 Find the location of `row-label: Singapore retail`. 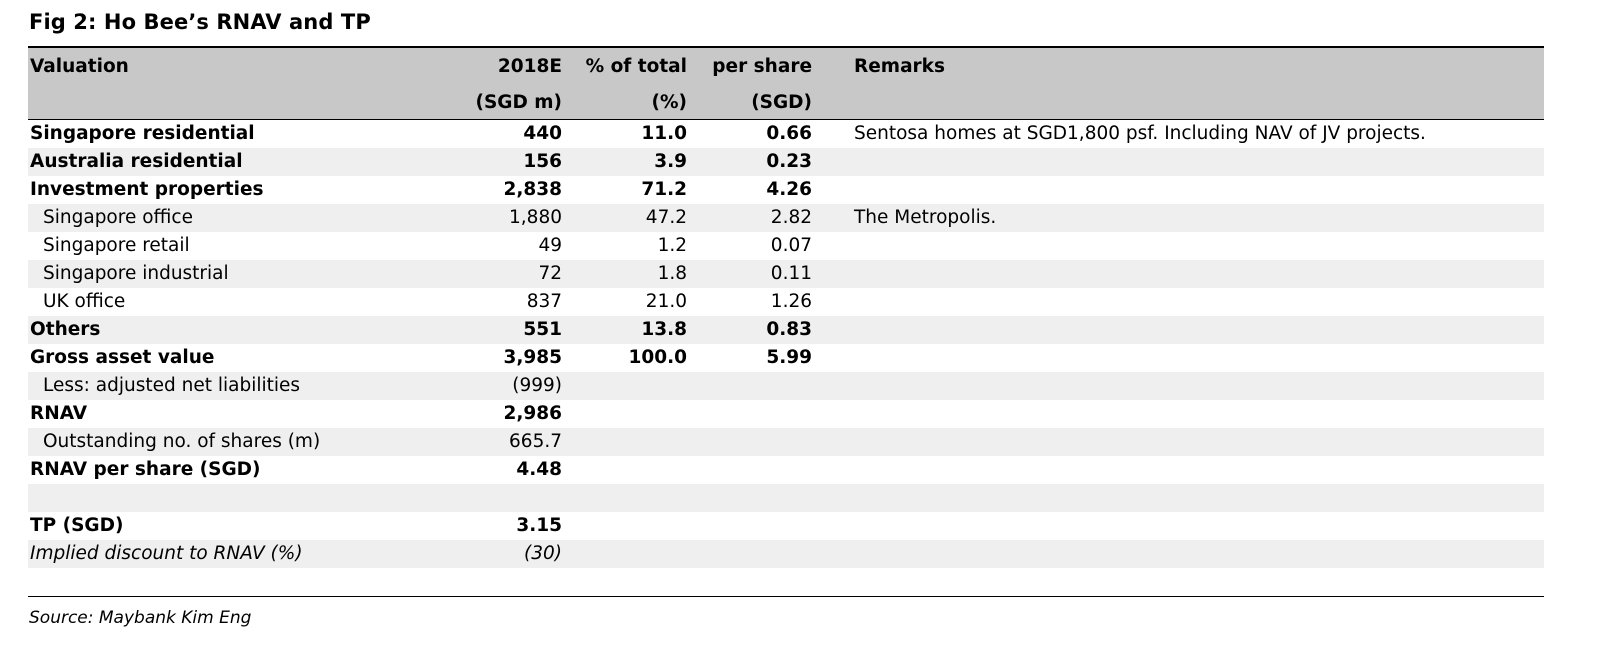

row-label: Singapore retail is located at coordinates (245, 246).